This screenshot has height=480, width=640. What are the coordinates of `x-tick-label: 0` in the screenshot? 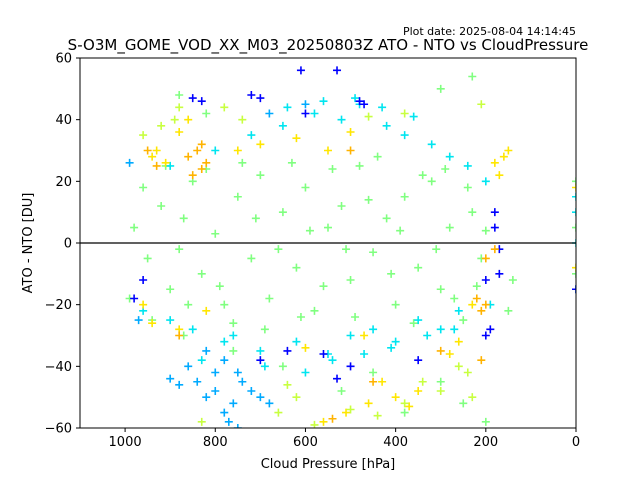 It's located at (576, 442).